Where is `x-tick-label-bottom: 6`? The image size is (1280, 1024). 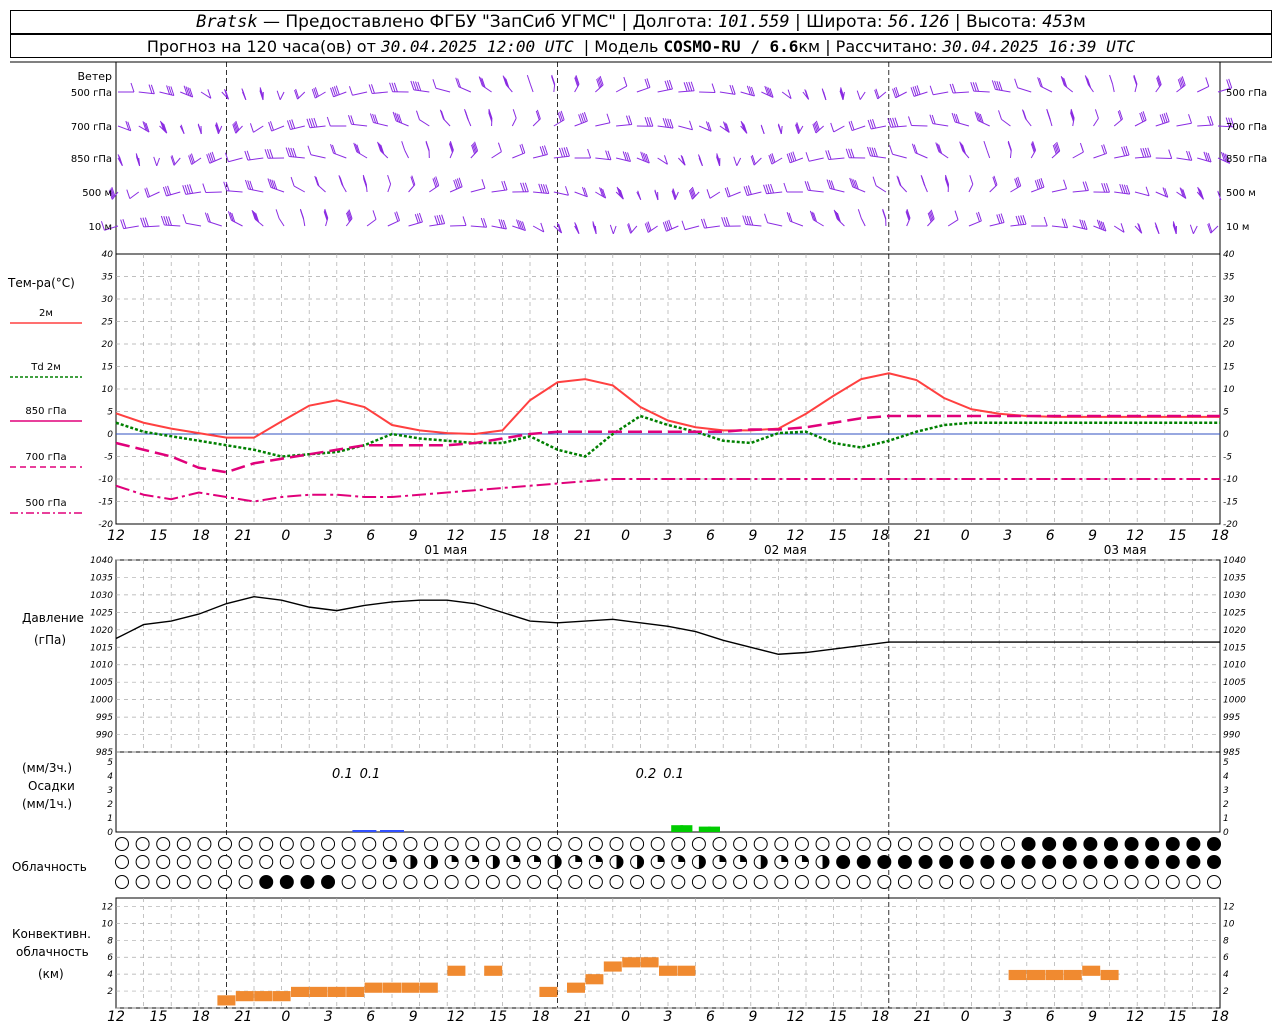
x-tick-label-bottom: 6 is located at coordinates (1050, 1016).